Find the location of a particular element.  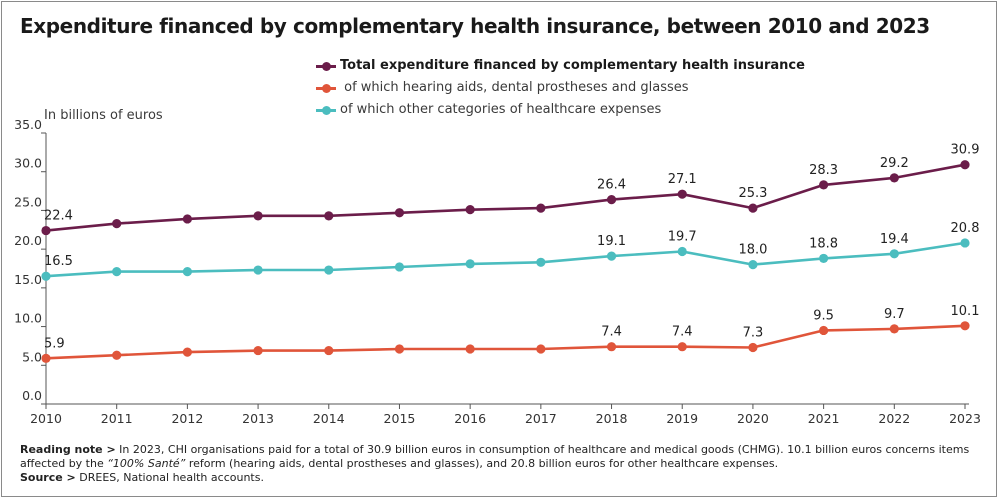

data-label: 22.4 is located at coordinates (58, 216).